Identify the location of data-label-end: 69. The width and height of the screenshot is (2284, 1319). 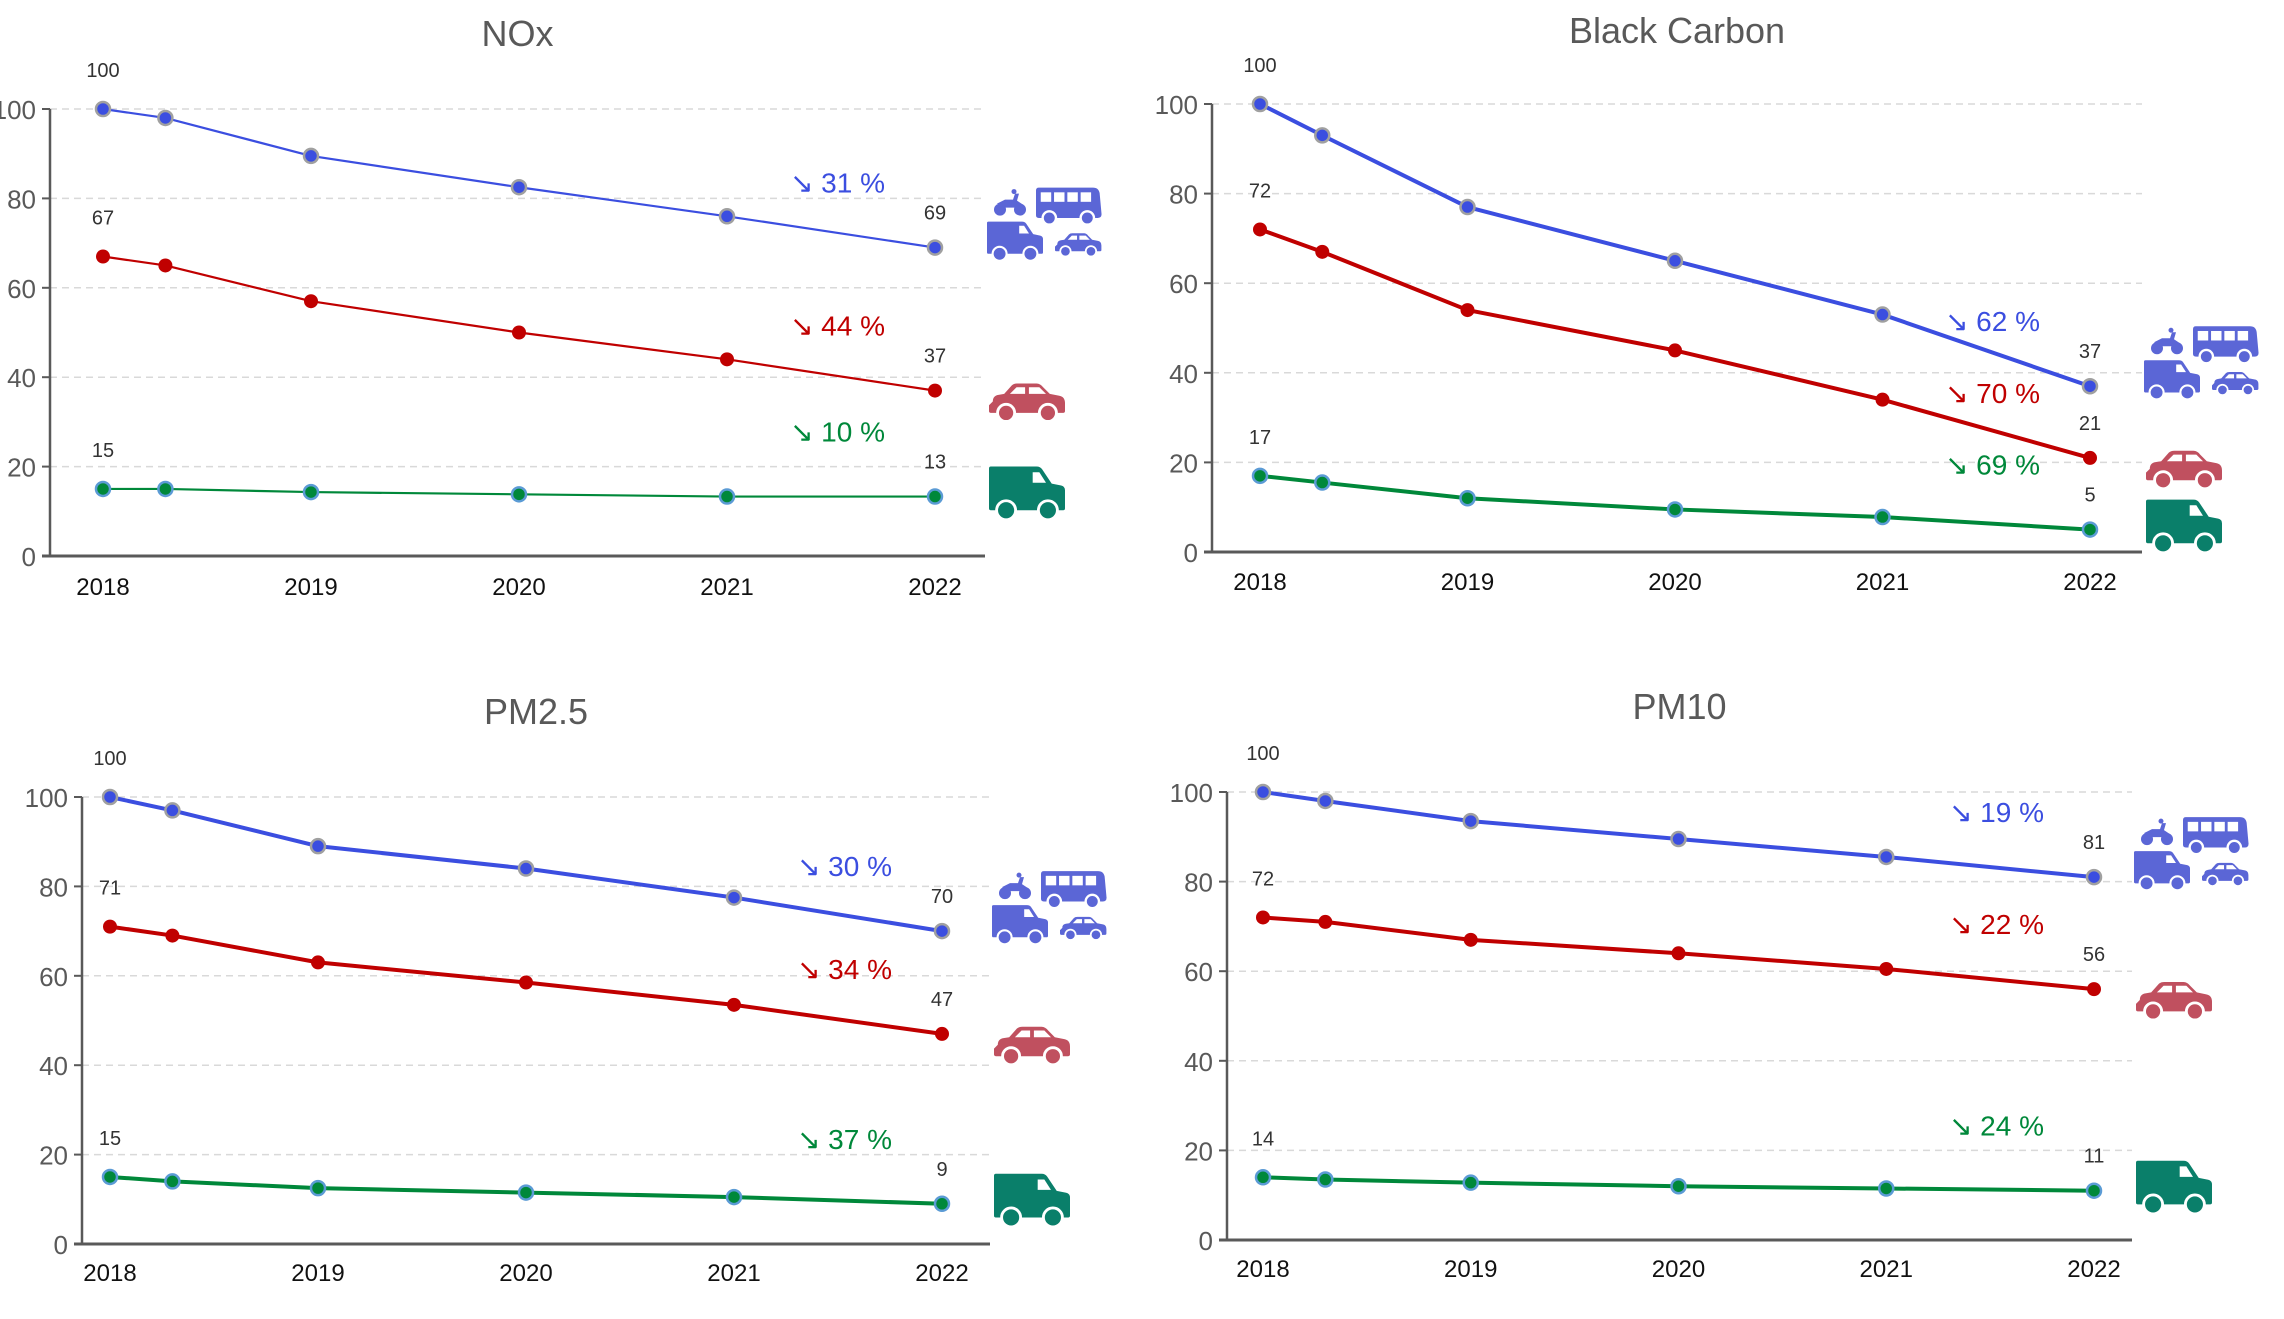
(935, 214).